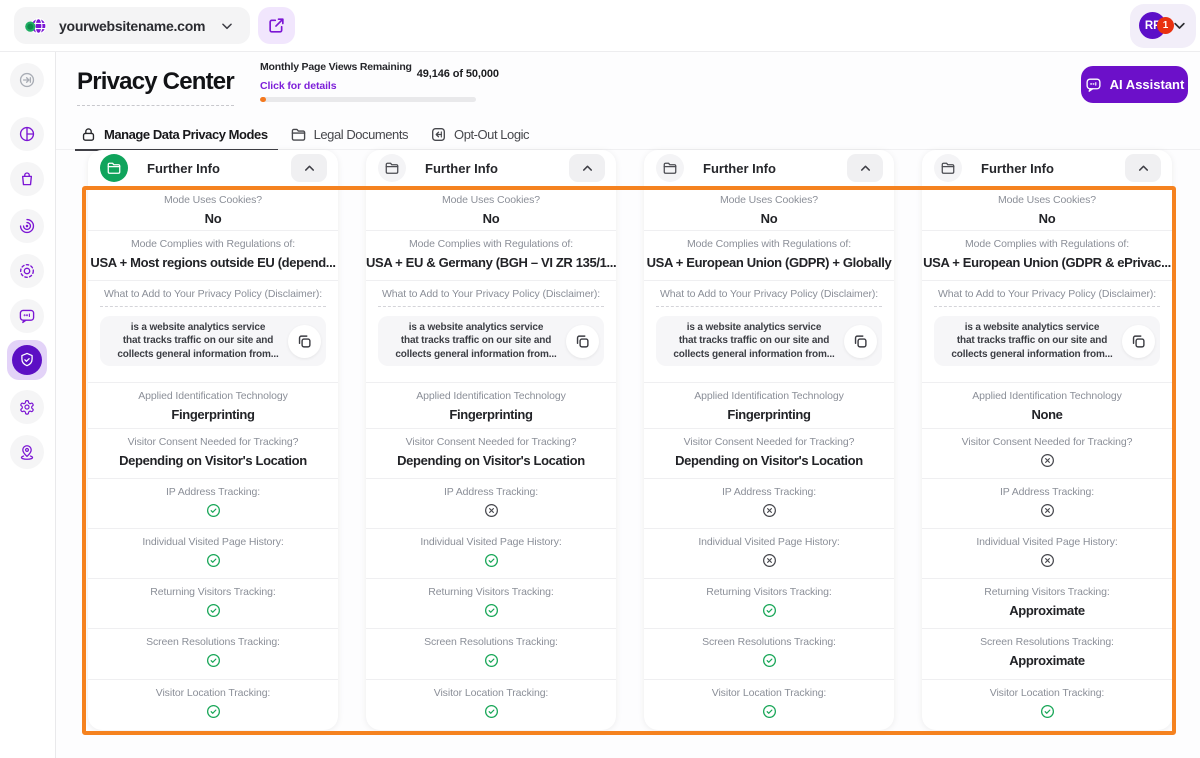 This screenshot has height=758, width=1200. I want to click on tab-opt-out-logic: Opt-Out Logic, so click(480, 135).